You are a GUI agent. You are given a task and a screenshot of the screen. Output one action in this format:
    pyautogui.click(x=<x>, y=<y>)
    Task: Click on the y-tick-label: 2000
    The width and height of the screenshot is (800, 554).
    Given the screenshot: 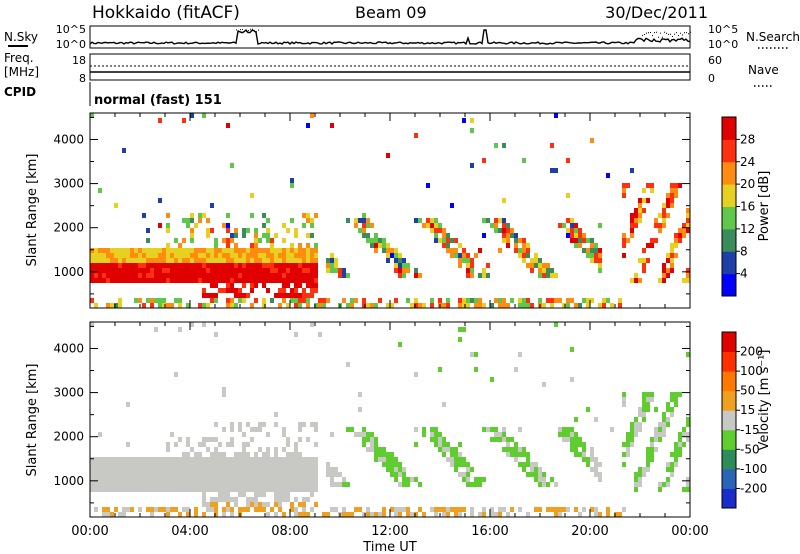 What is the action you would take?
    pyautogui.click(x=68, y=228)
    